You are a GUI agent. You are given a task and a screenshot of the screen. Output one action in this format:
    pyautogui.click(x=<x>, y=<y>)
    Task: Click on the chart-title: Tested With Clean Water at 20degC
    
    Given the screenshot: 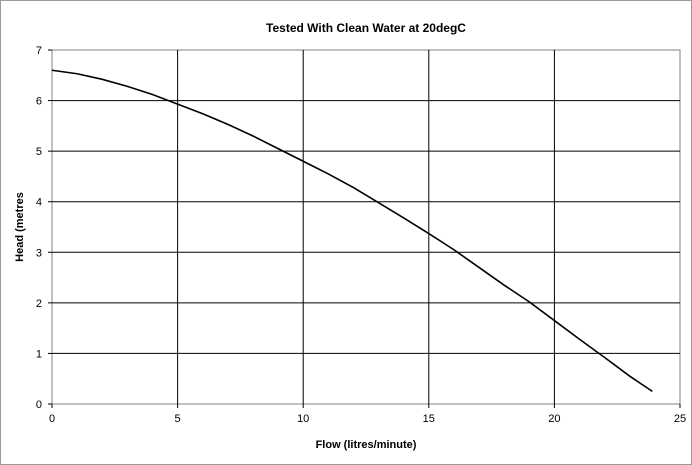 What is the action you would take?
    pyautogui.click(x=366, y=28)
    